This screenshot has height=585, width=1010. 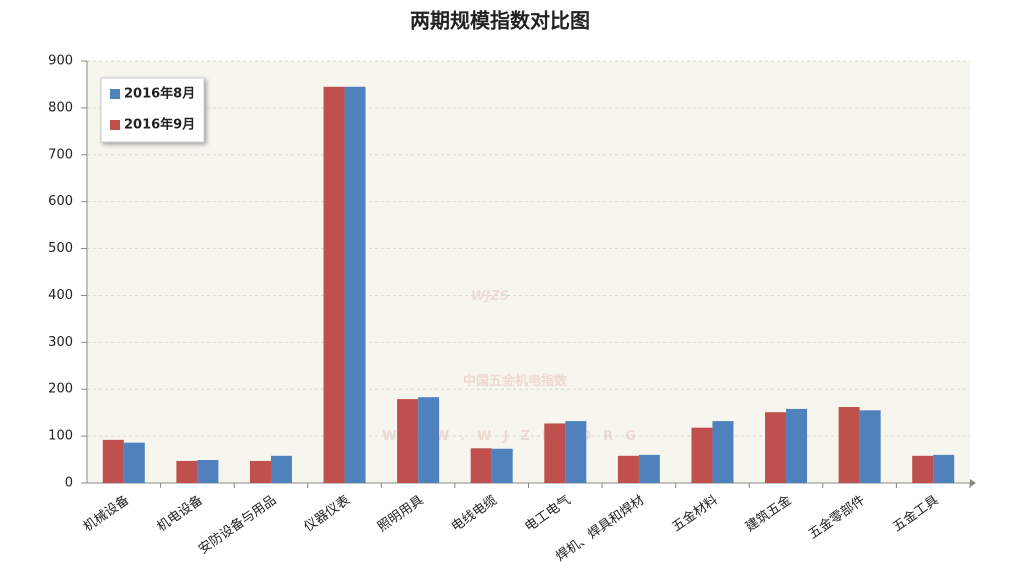 What do you see at coordinates (490, 296) in the screenshot?
I see `watermark-logo: WJZS` at bounding box center [490, 296].